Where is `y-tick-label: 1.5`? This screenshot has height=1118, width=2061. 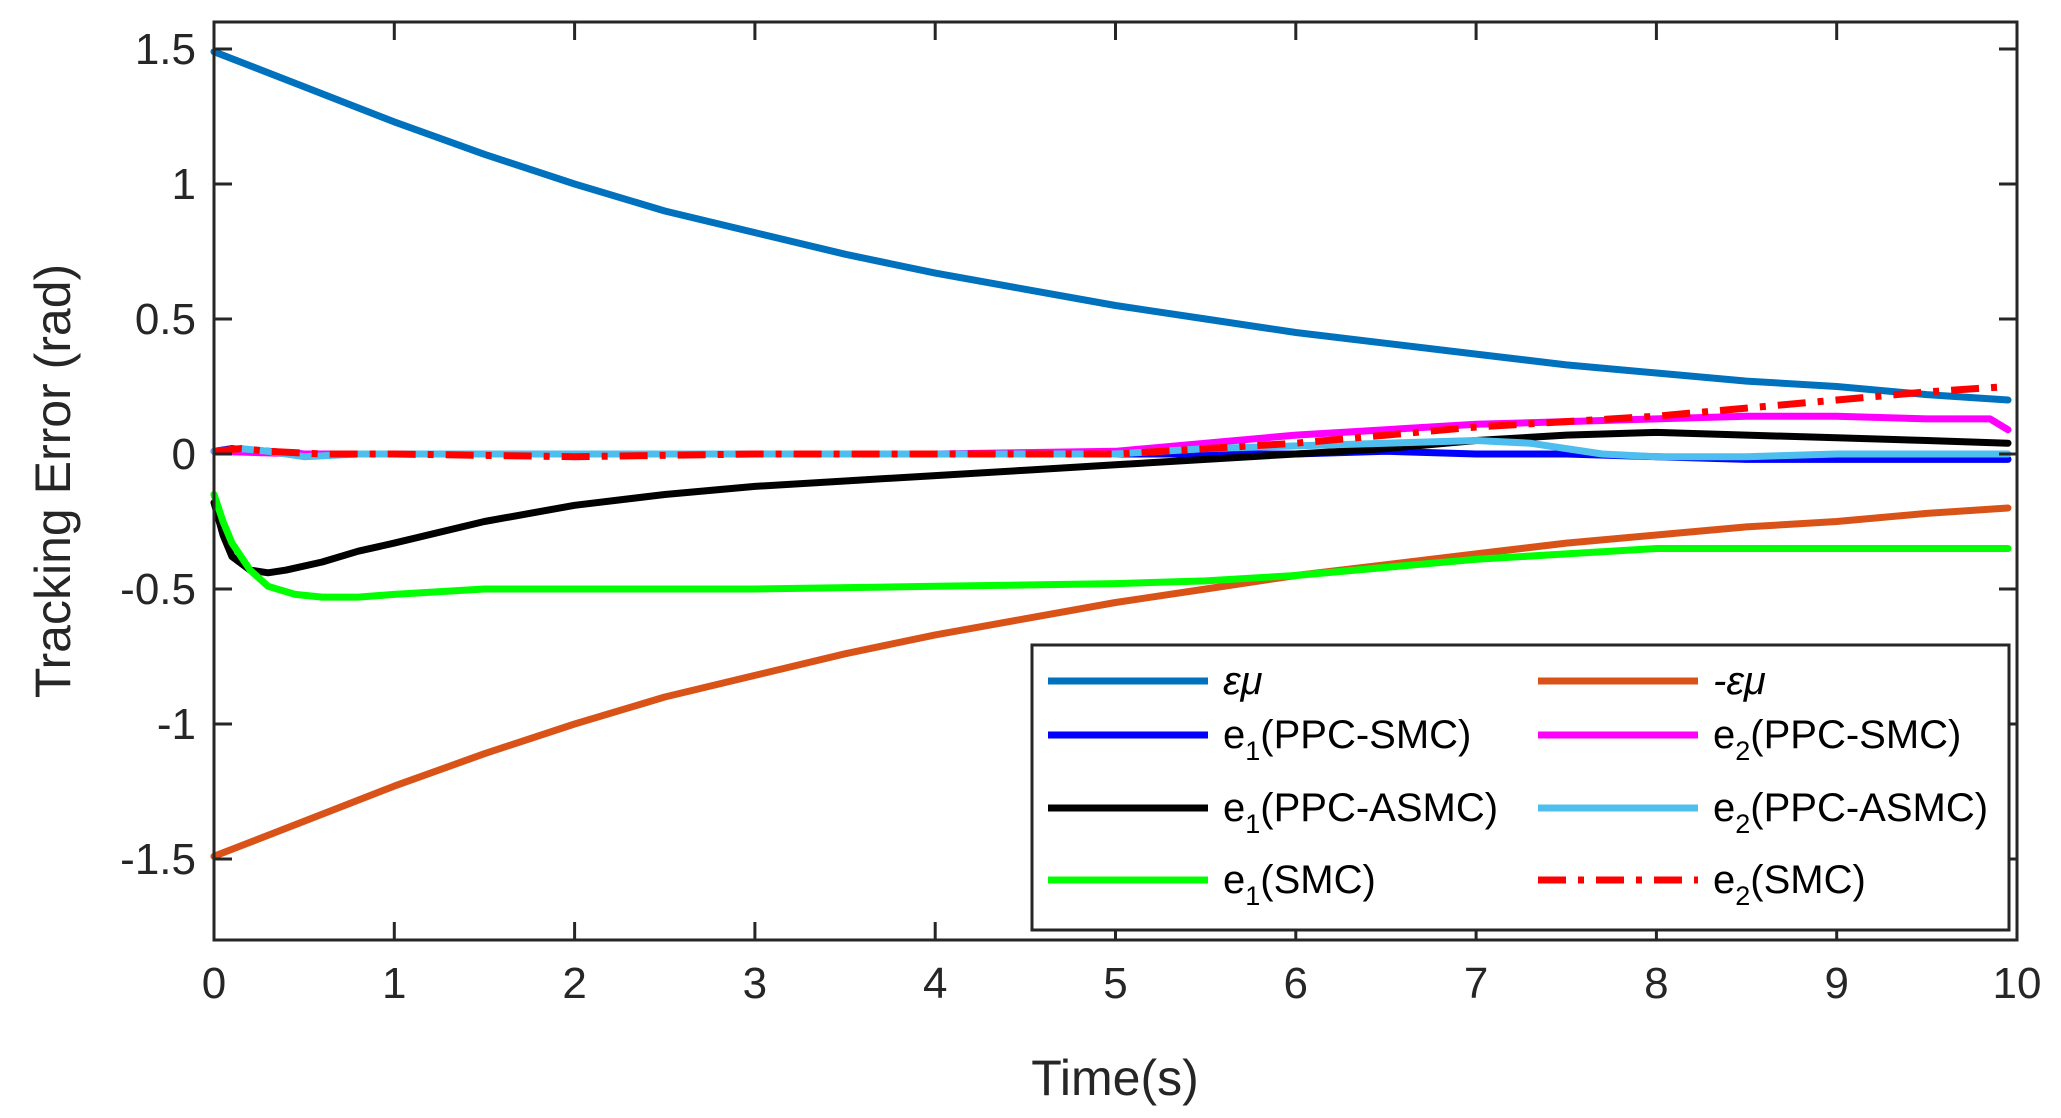 y-tick-label: 1.5 is located at coordinates (165, 49).